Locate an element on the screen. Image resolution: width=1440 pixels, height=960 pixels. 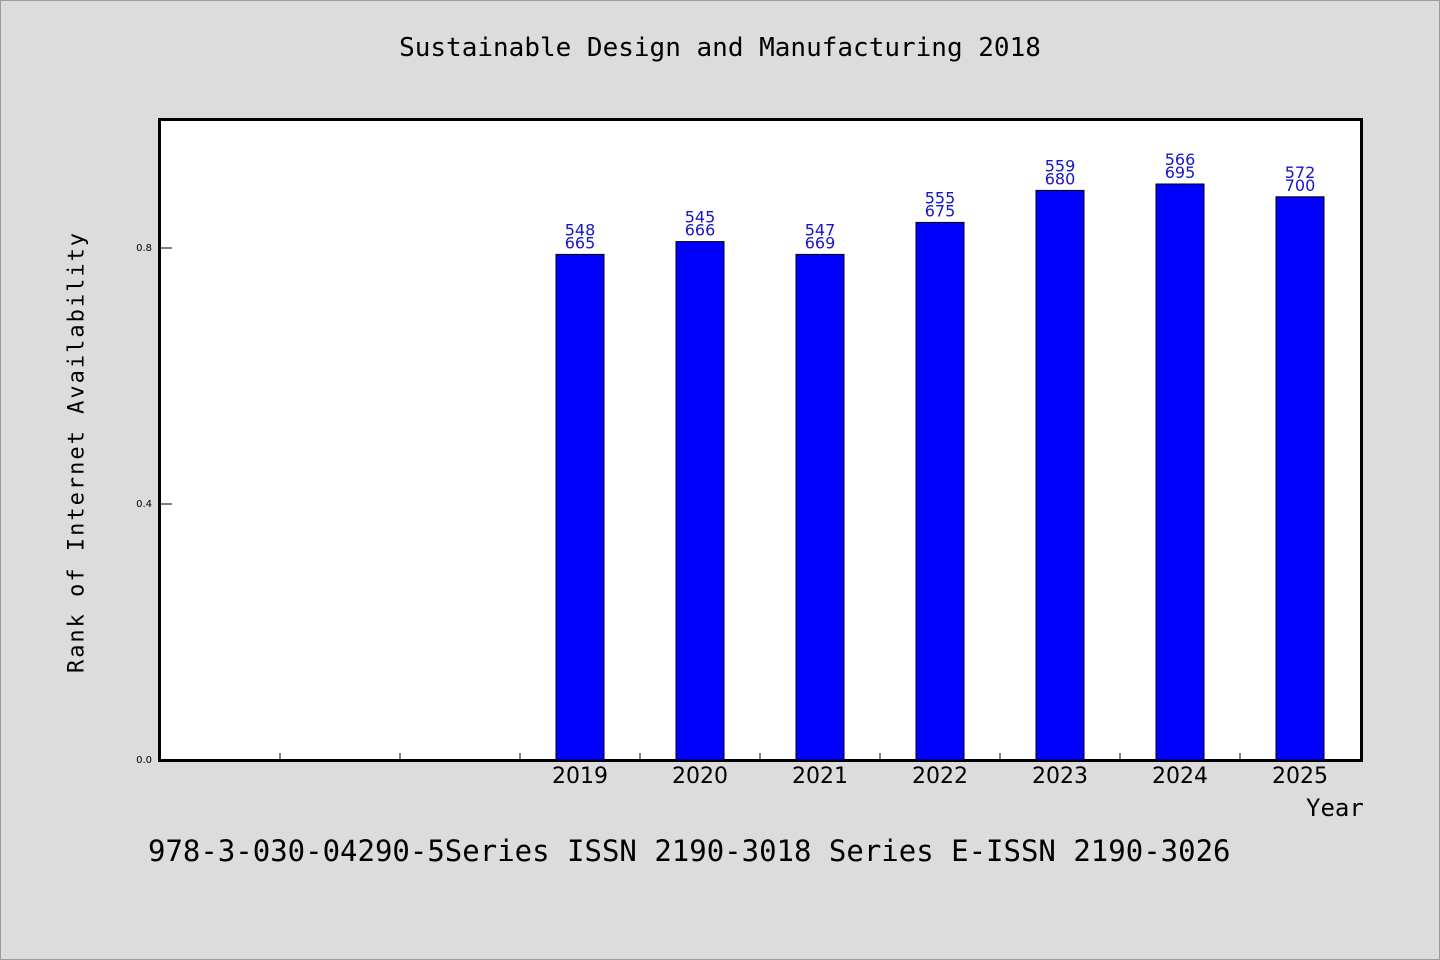
x-tick-label: 2020 is located at coordinates (700, 776).